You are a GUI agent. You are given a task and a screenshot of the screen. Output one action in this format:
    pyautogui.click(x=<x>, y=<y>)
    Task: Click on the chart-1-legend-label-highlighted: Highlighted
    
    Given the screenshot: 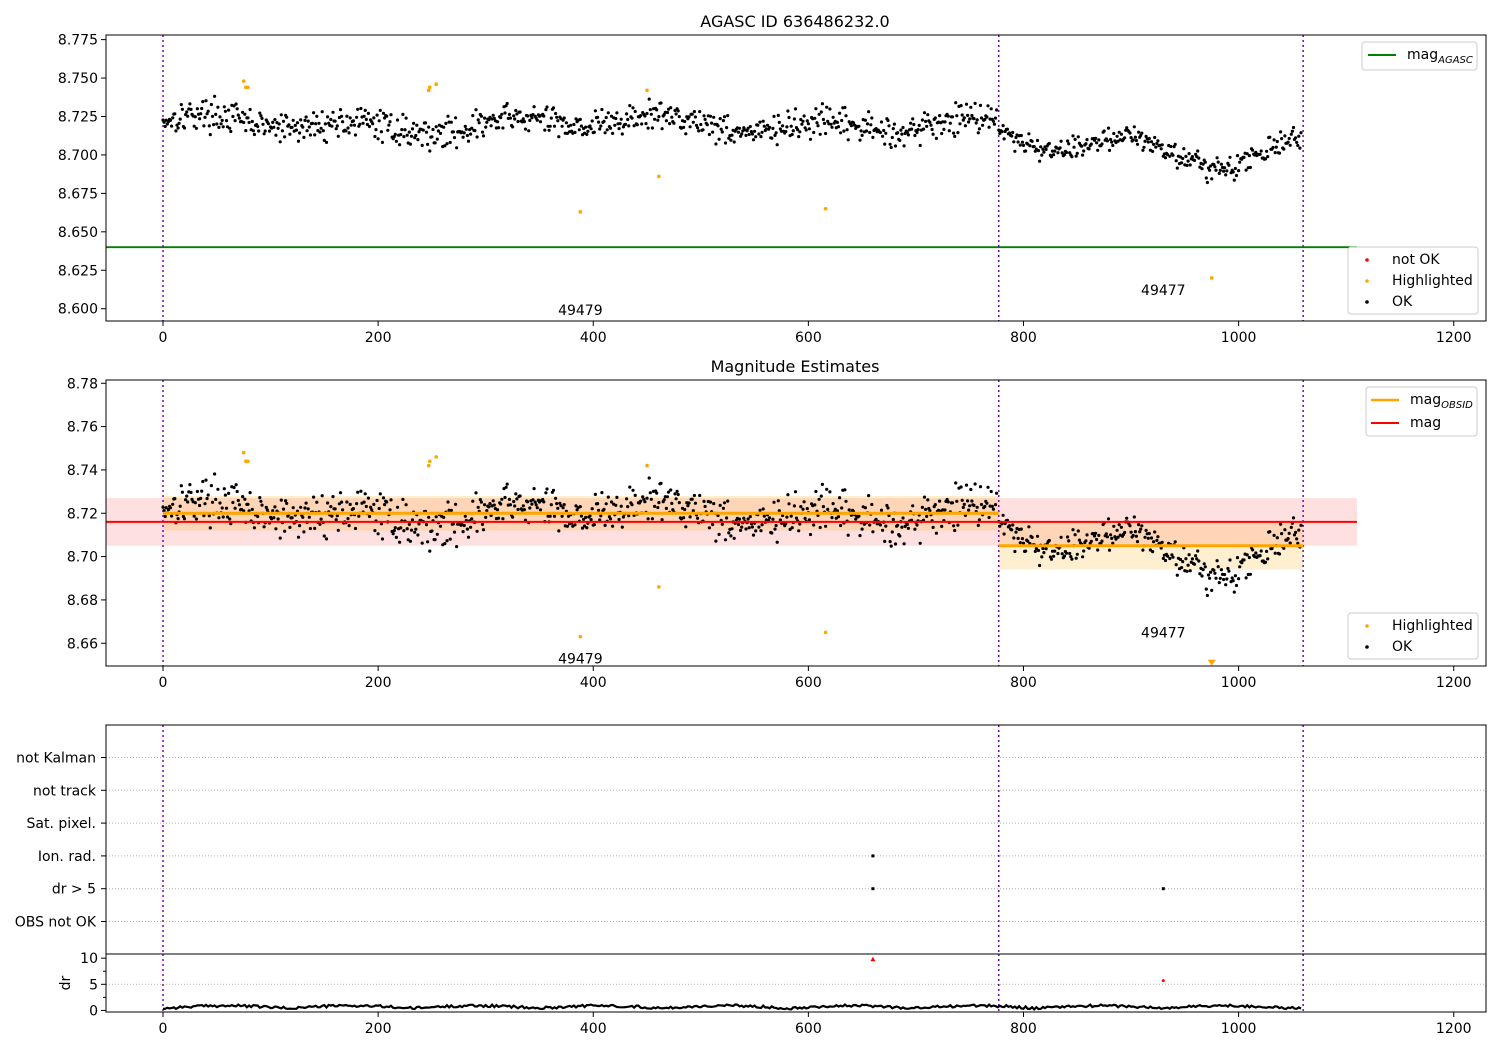 What is the action you would take?
    pyautogui.click(x=1432, y=281)
    